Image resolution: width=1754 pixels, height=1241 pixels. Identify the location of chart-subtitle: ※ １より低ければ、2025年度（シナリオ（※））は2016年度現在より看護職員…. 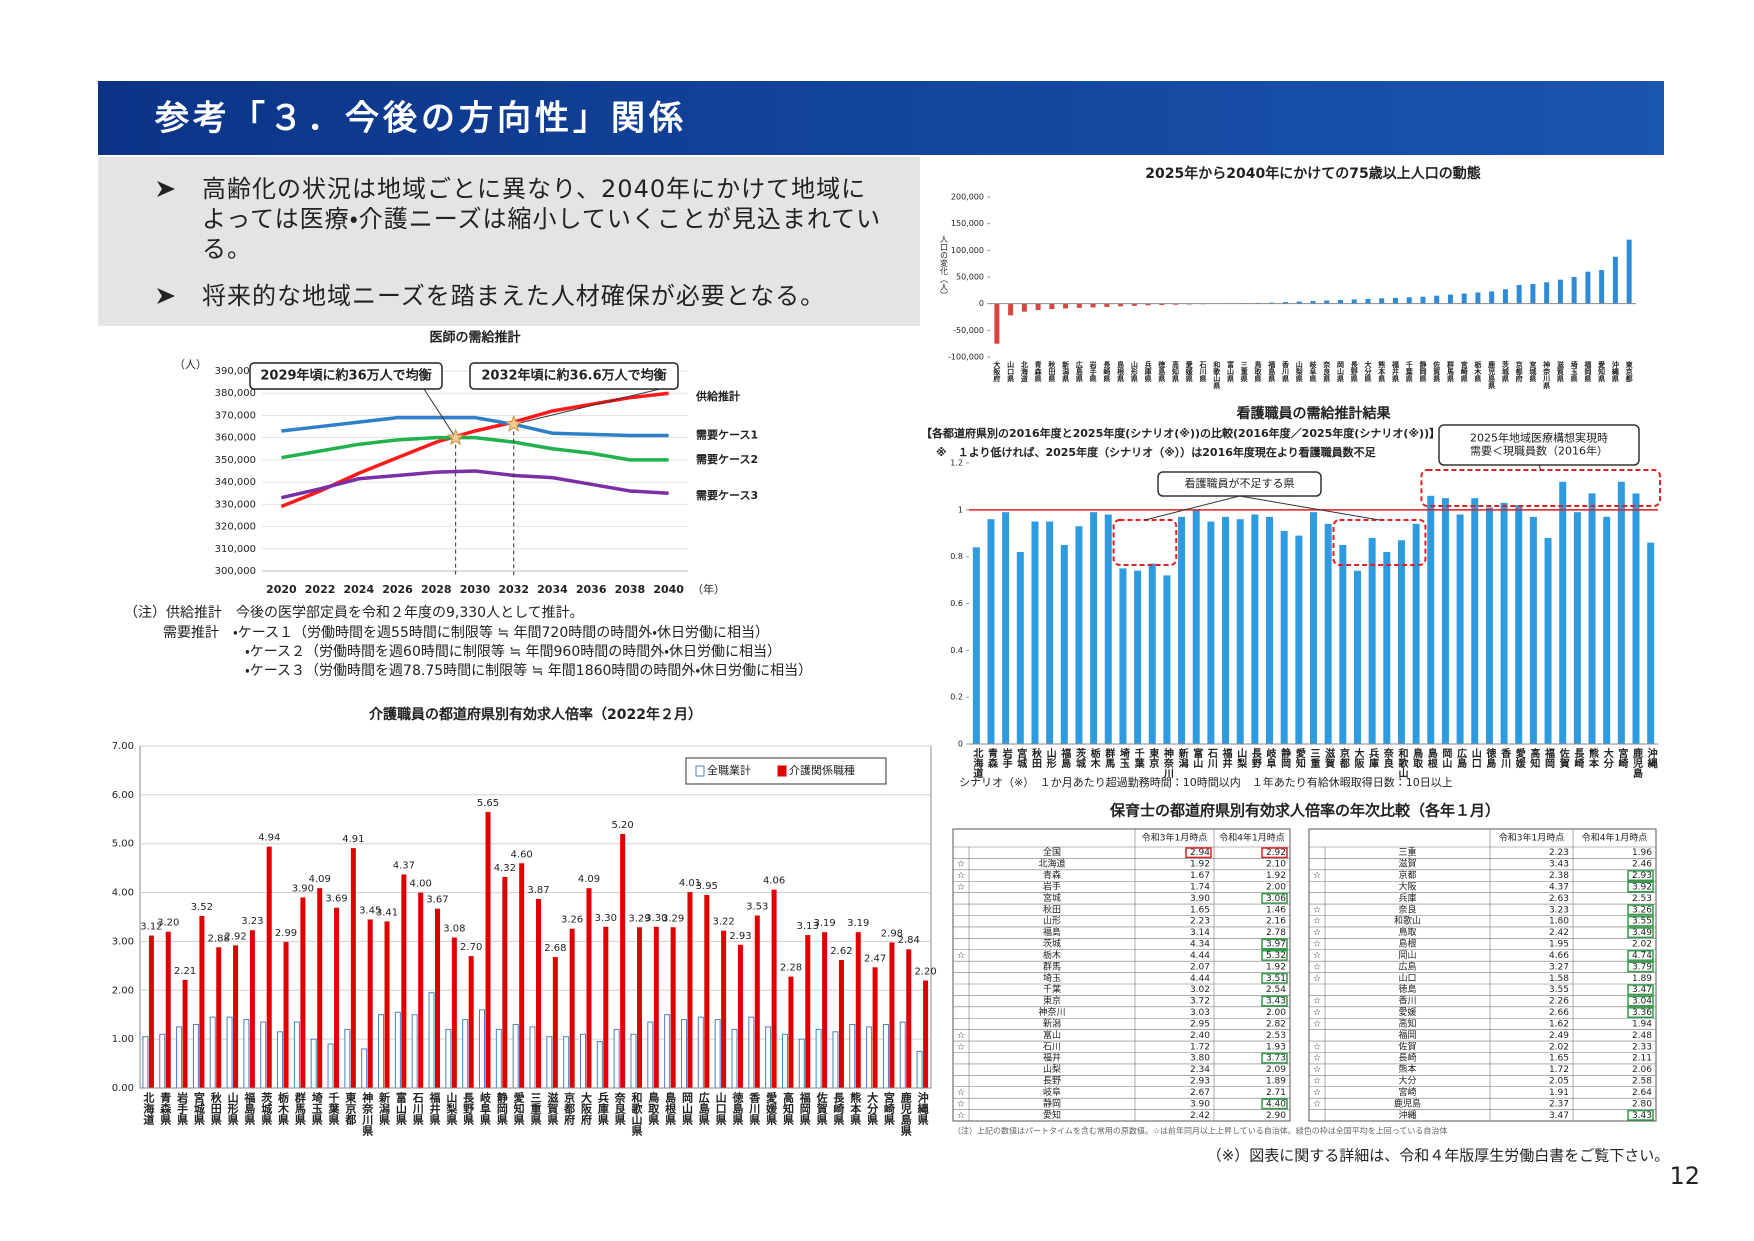
(1156, 452).